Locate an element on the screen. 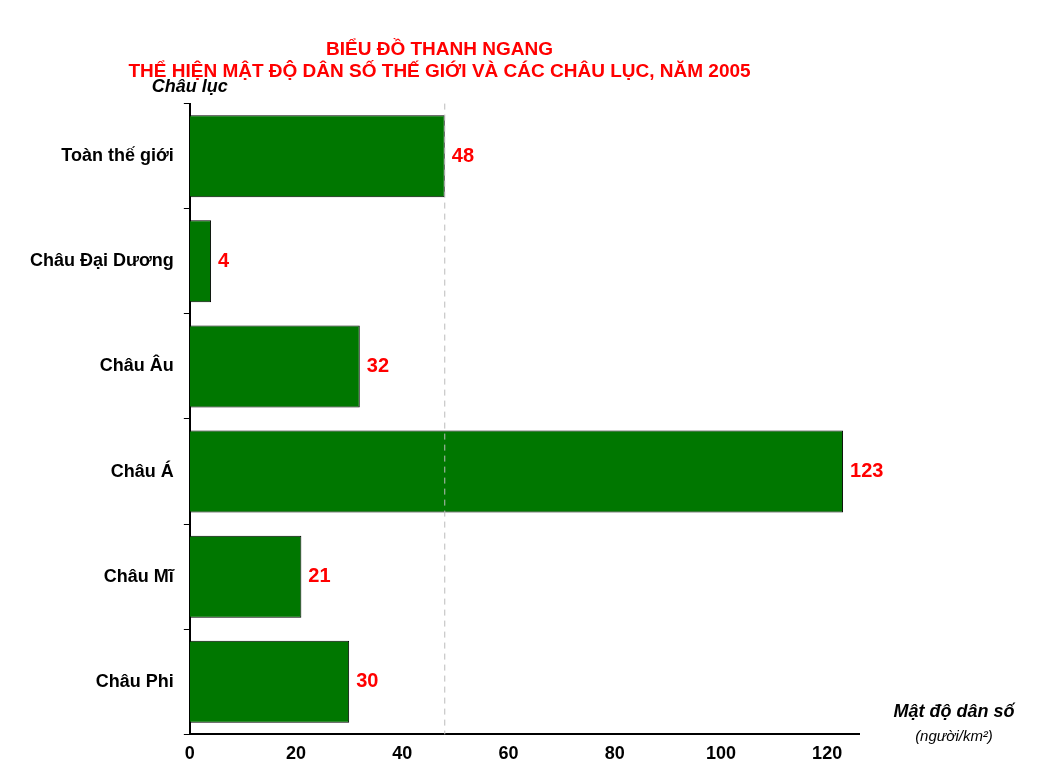 The width and height of the screenshot is (1049, 778). x-tick-label: 80 is located at coordinates (614, 753).